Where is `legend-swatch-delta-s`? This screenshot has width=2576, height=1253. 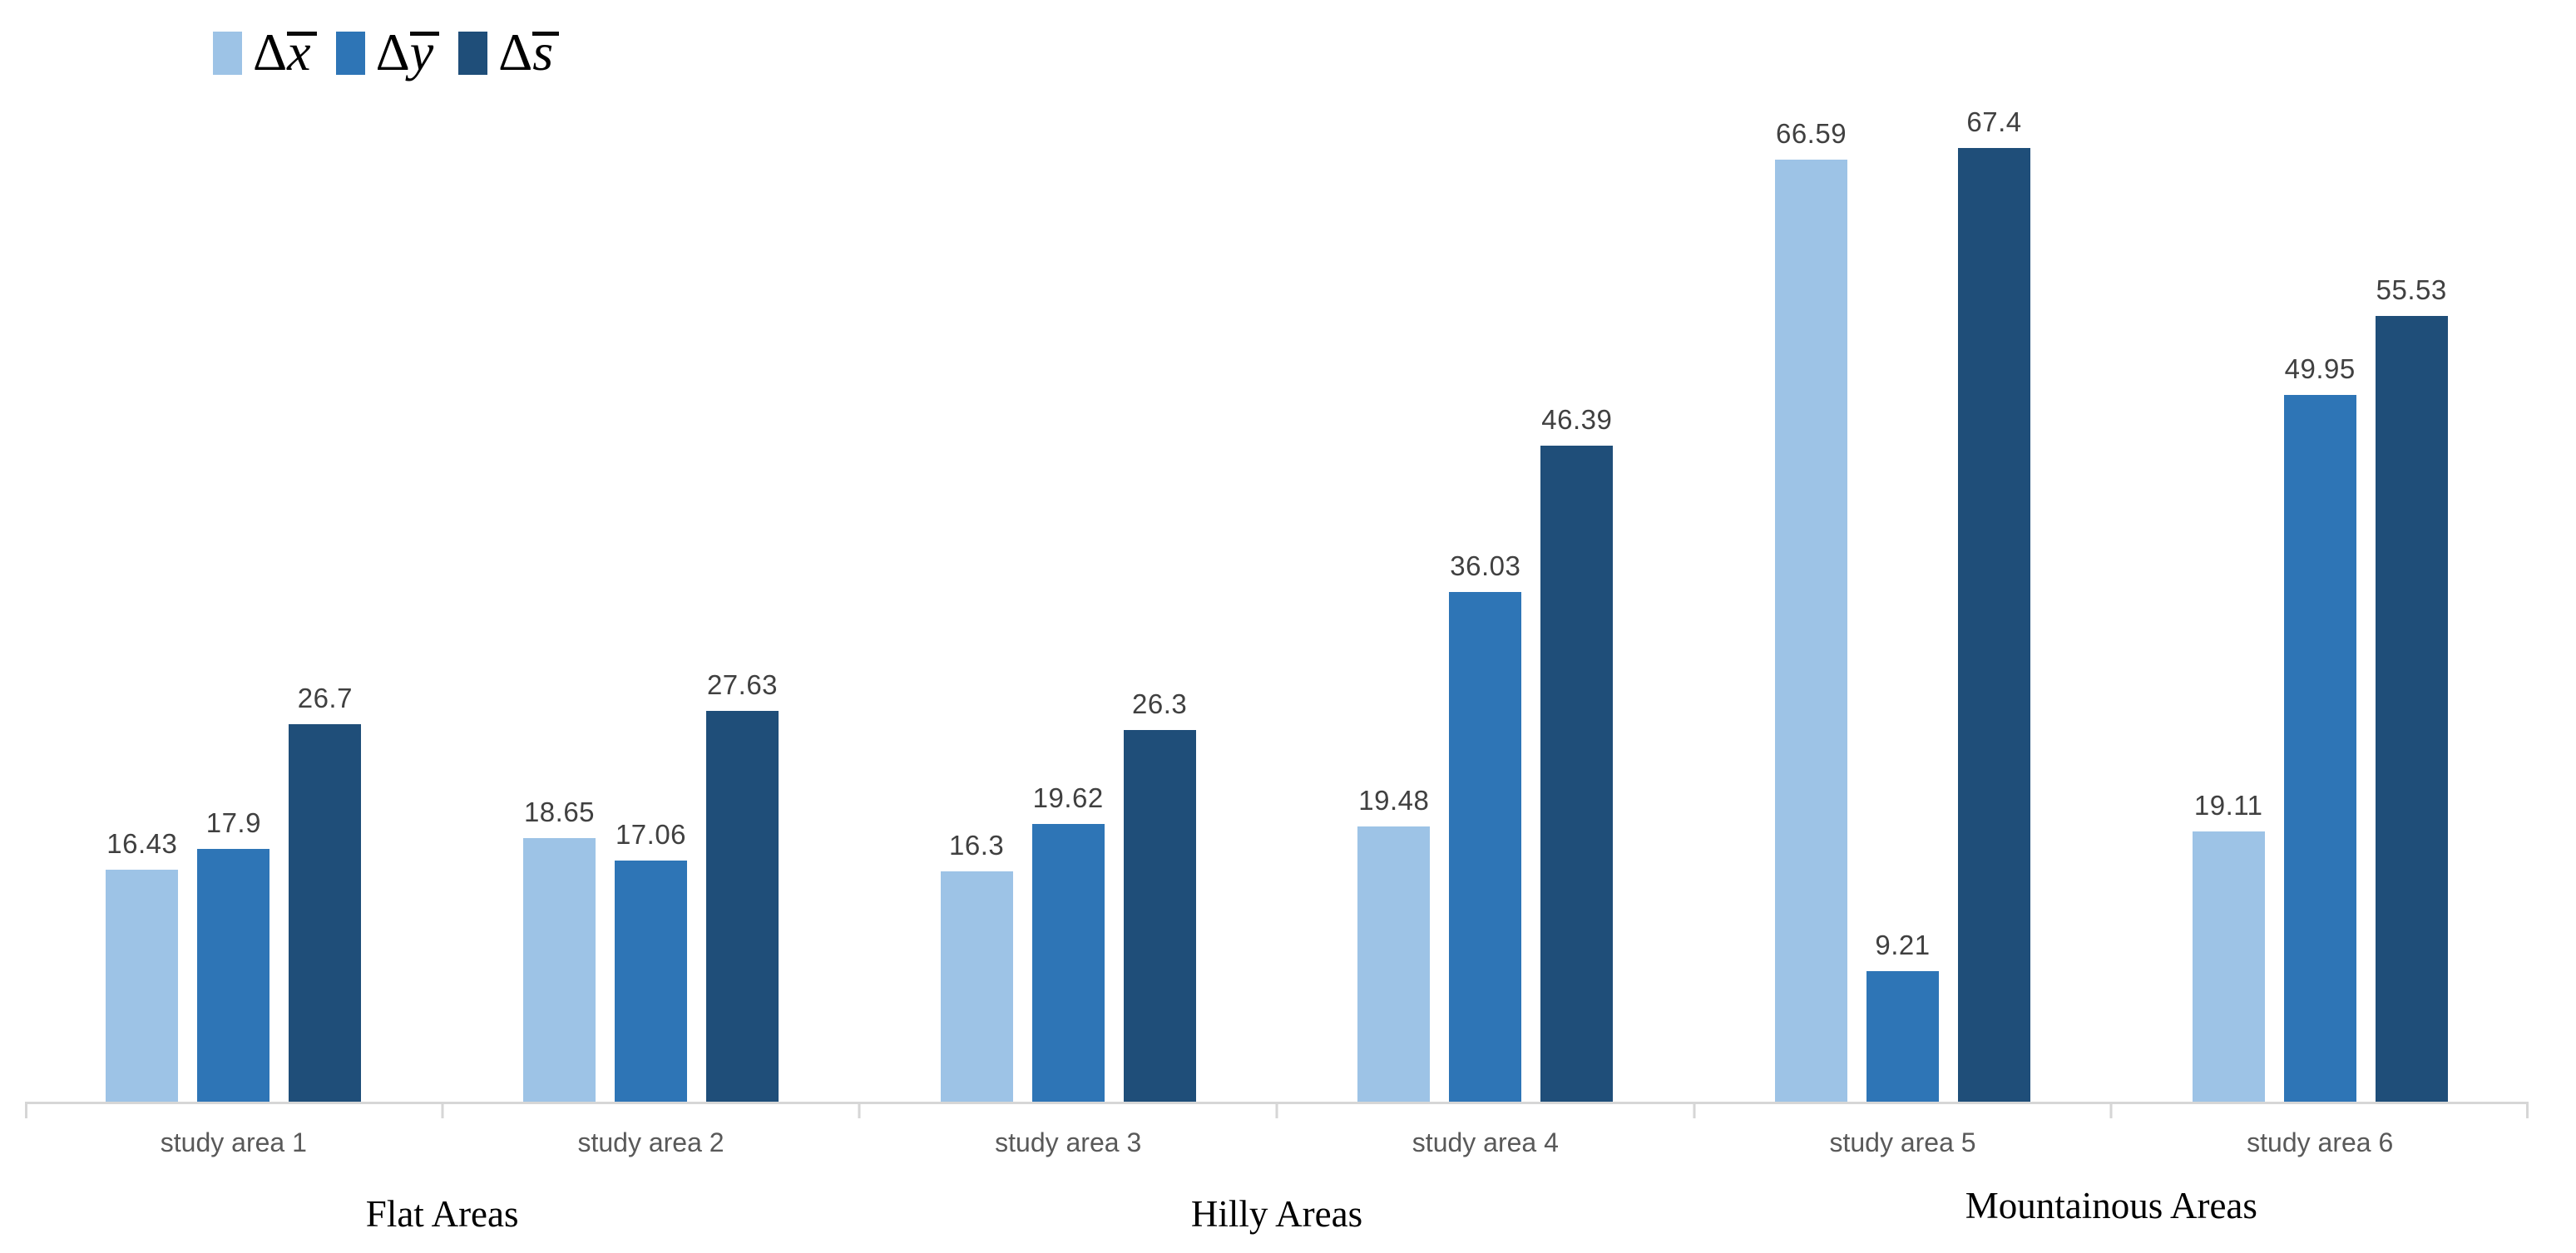
legend-swatch-delta-s is located at coordinates (473, 54).